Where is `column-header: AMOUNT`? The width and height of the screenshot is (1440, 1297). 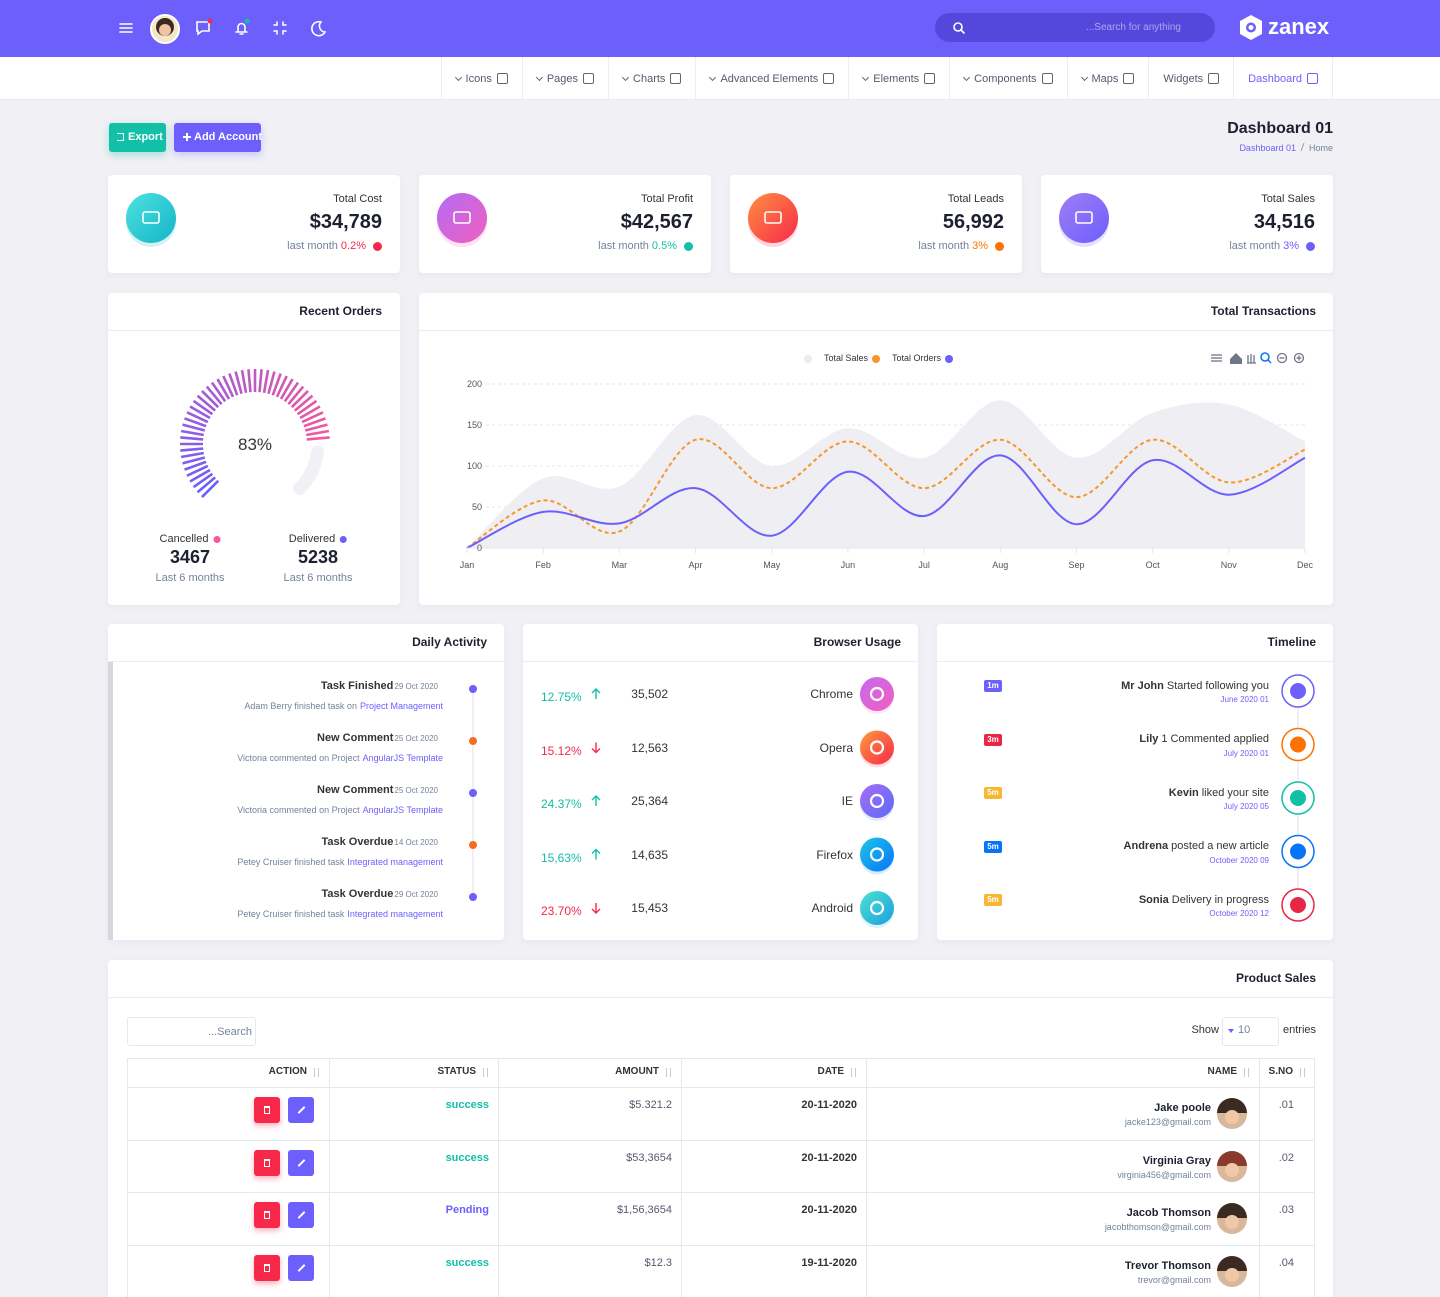 column-header: AMOUNT is located at coordinates (637, 1071).